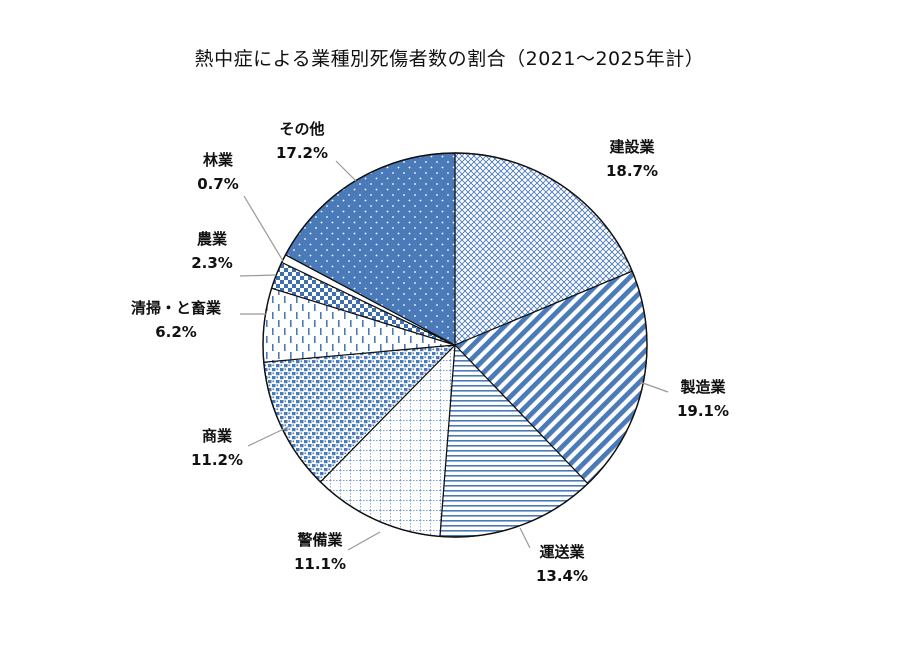 This screenshot has width=899, height=671. I want to click on slice-category-label: 林業, so click(218, 160).